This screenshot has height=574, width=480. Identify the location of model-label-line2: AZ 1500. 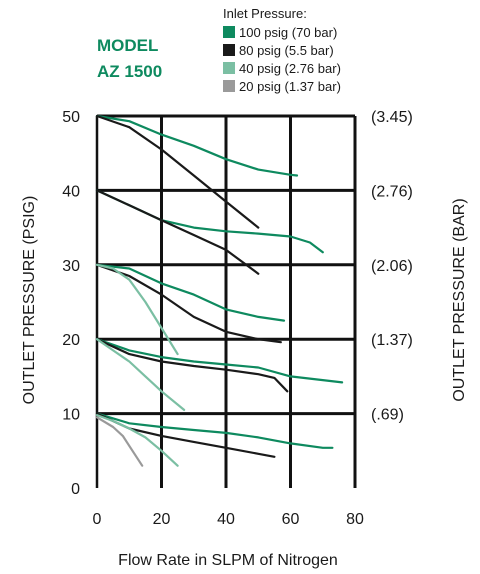
(130, 71).